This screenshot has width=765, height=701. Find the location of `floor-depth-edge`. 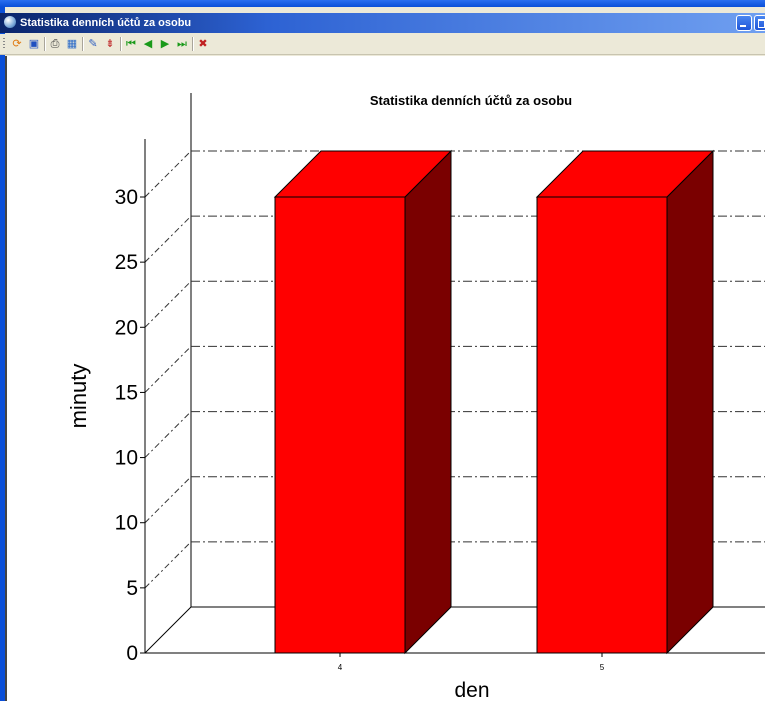

floor-depth-edge is located at coordinates (168, 630).